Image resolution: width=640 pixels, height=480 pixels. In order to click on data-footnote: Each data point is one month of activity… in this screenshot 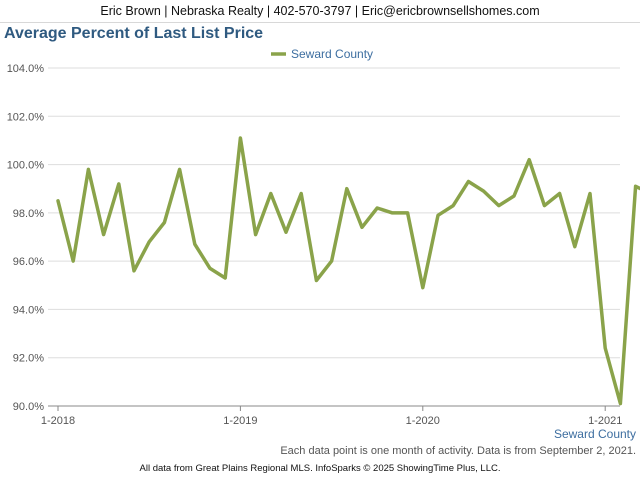, I will do `click(458, 451)`.